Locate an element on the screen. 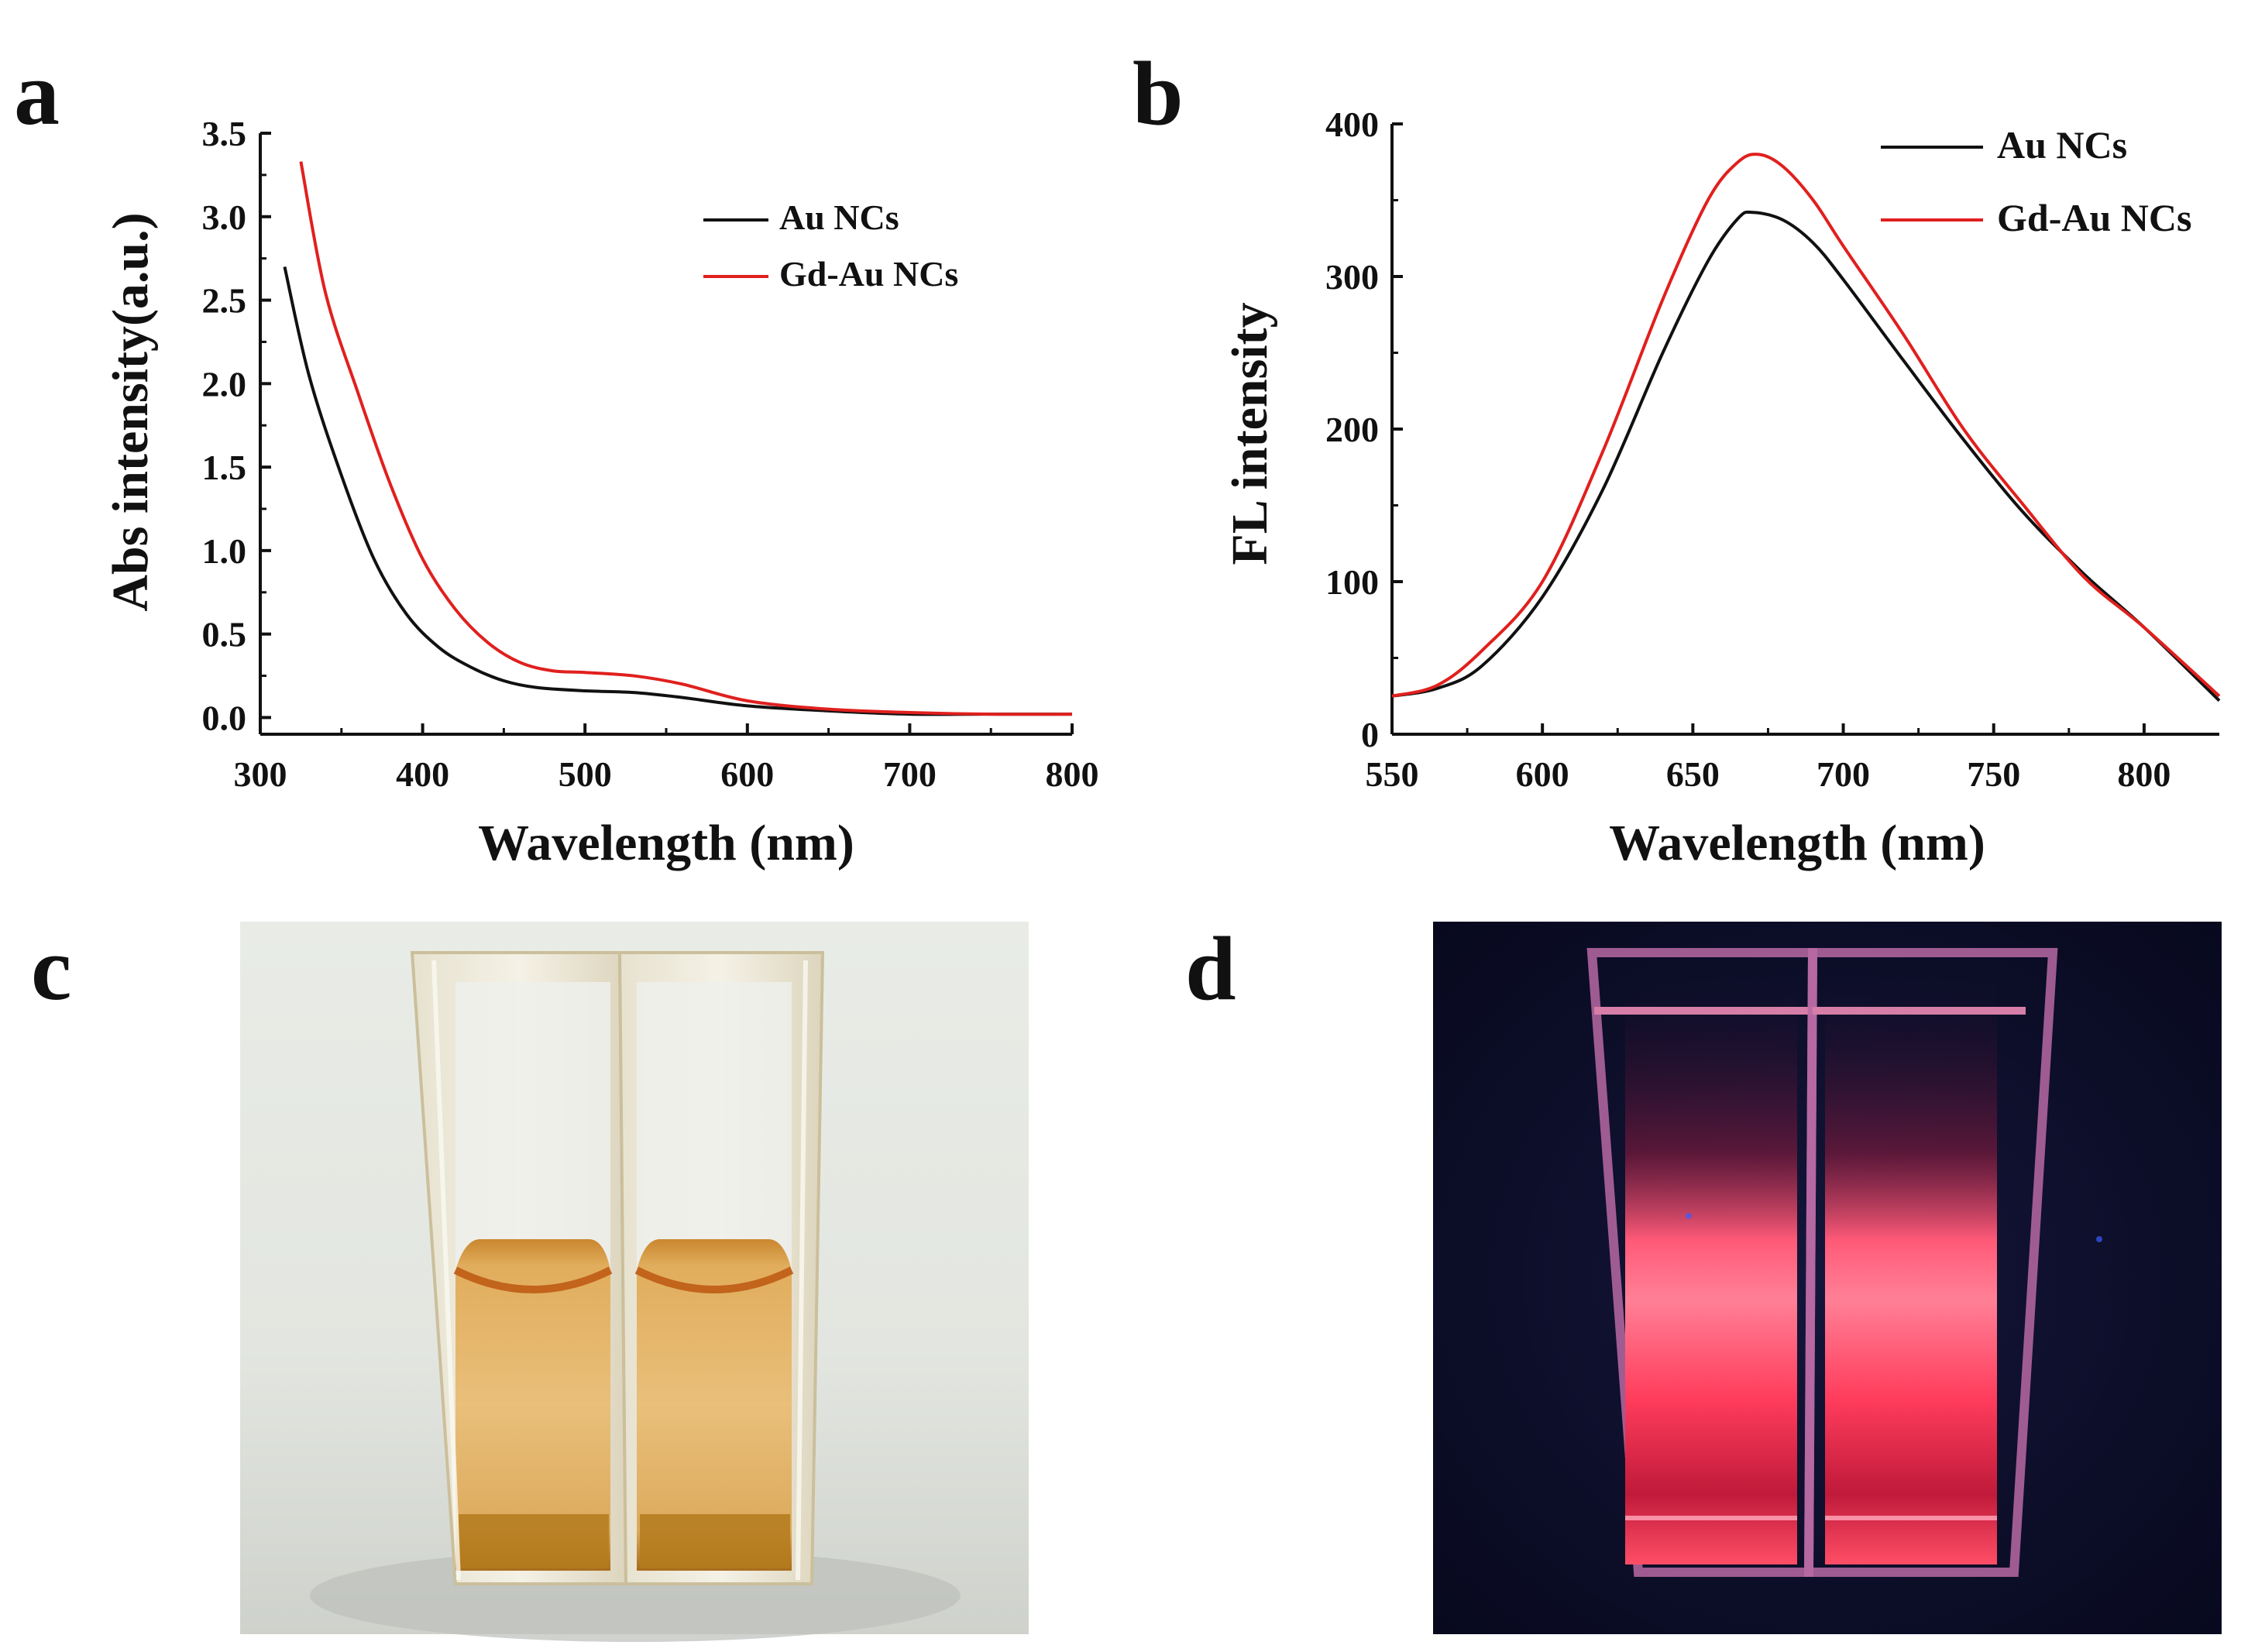 Image resolution: width=2241 pixels, height=1652 pixels. panel-label-c: c is located at coordinates (51, 968).